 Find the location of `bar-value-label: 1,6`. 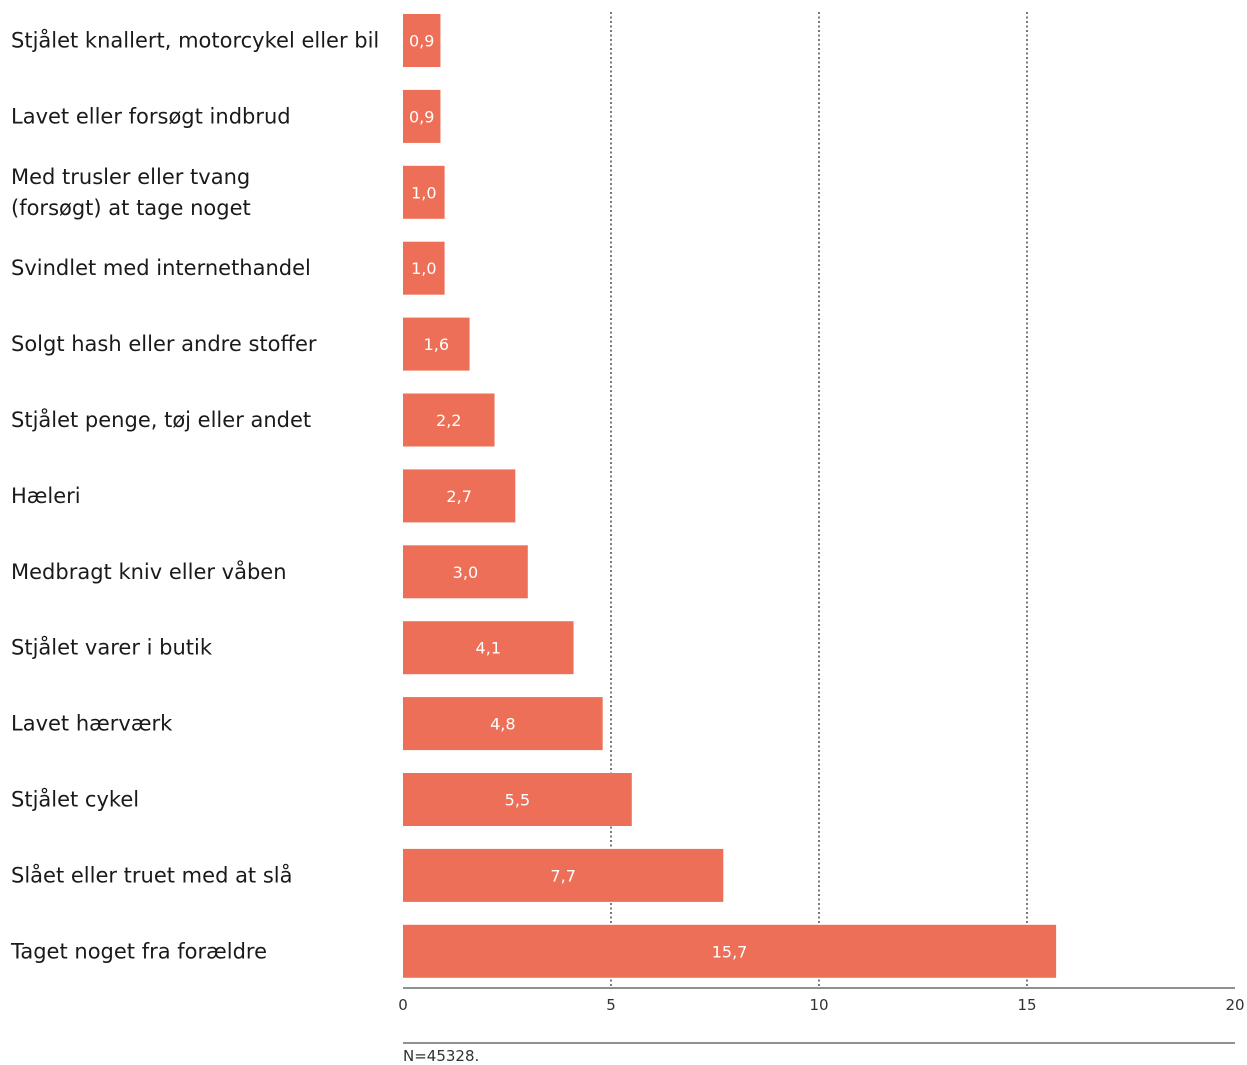

bar-value-label: 1,6 is located at coordinates (436, 344).